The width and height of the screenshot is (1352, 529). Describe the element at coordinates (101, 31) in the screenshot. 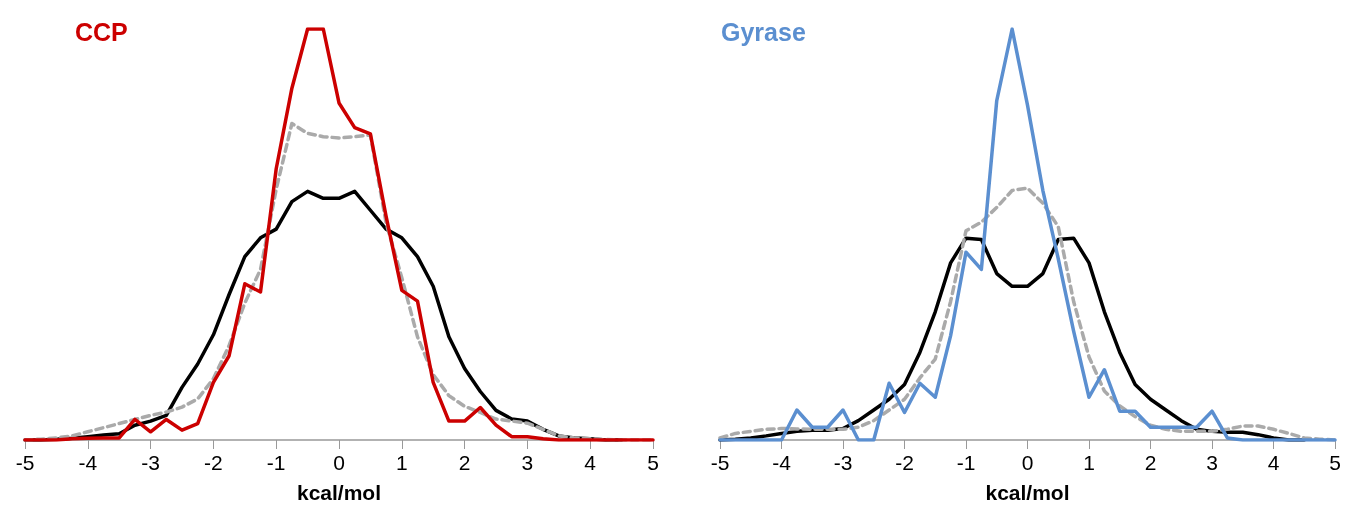

I see `chart-title: CCP` at that location.